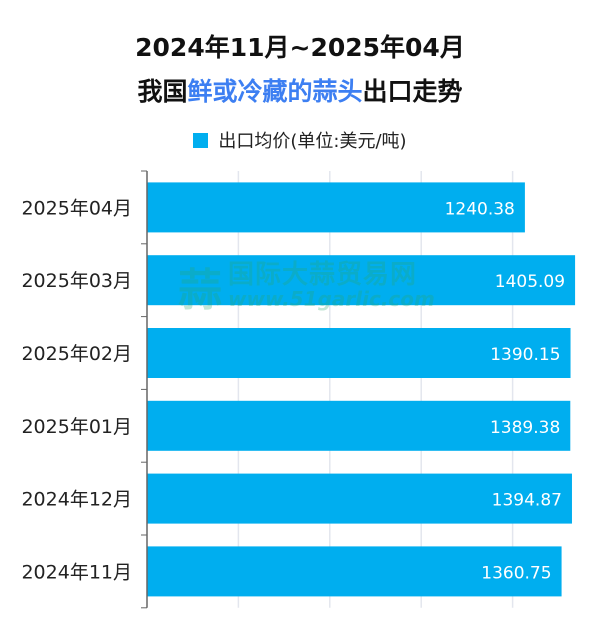  What do you see at coordinates (76, 500) in the screenshot?
I see `category-label: 2024年12月` at bounding box center [76, 500].